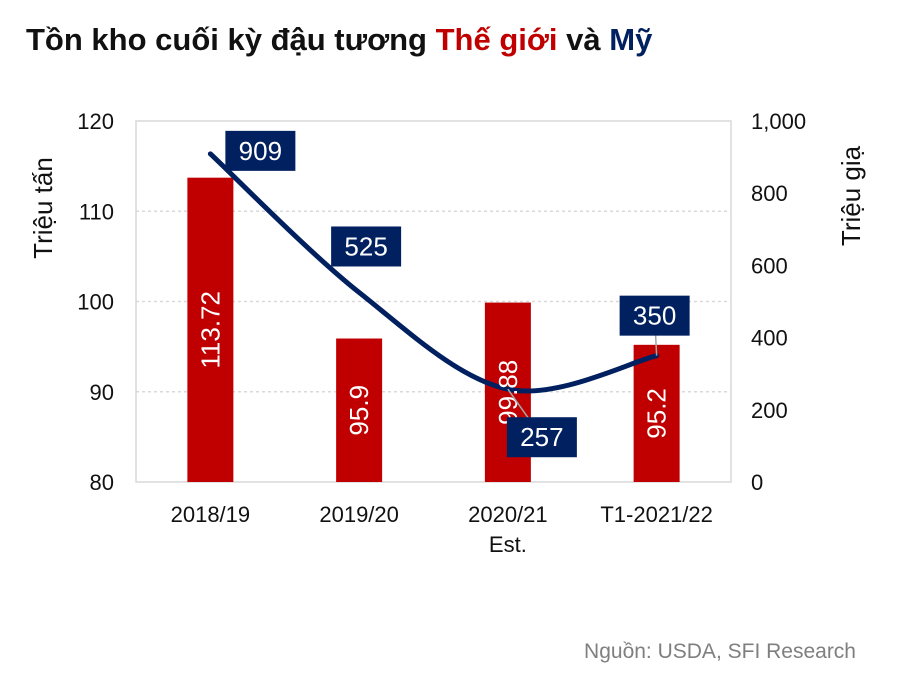 This screenshot has height=682, width=912. I want to click on x-tick-label: T1-2021/22, so click(656, 514).